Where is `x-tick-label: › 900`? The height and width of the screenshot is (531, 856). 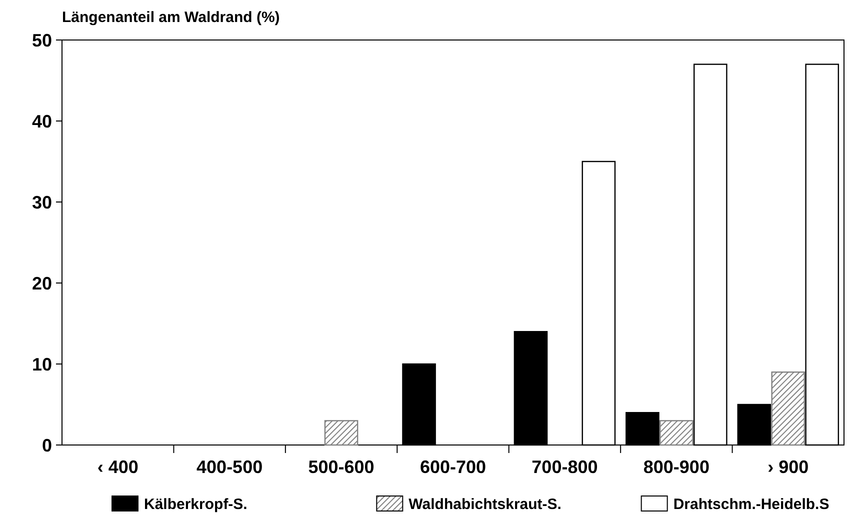
x-tick-label: › 900 is located at coordinates (788, 467).